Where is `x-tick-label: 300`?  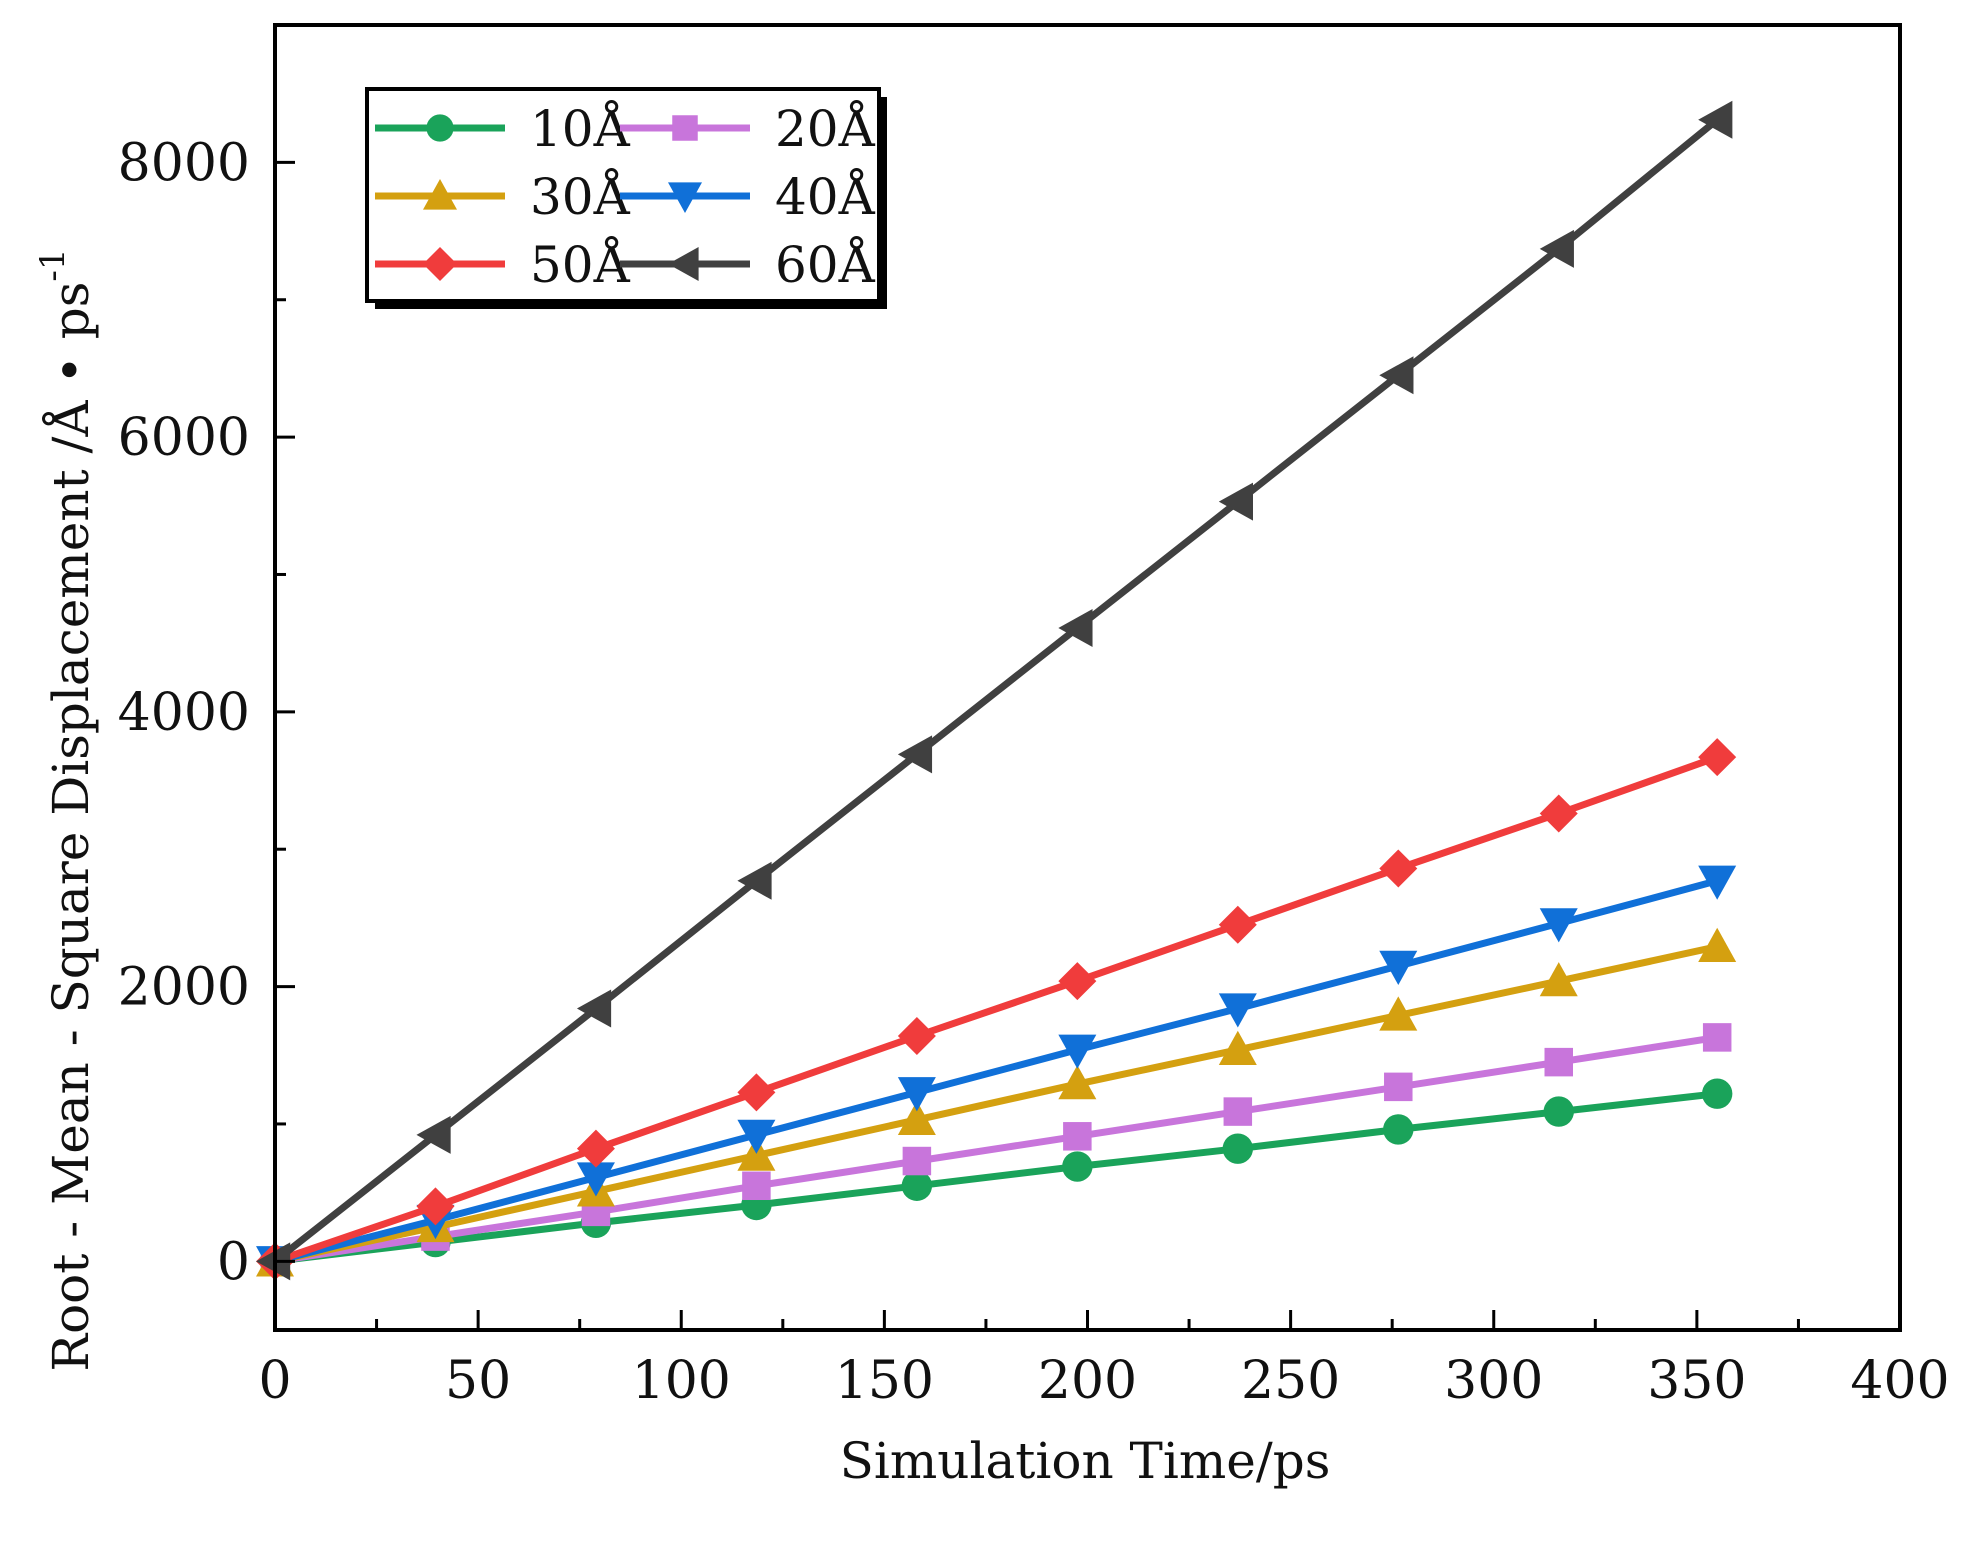 x-tick-label: 300 is located at coordinates (1493, 1381).